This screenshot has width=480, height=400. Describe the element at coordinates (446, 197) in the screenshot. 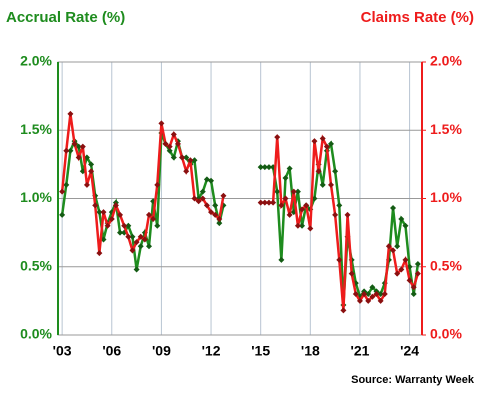

I see `y2-tick-label: 1.0%` at that location.